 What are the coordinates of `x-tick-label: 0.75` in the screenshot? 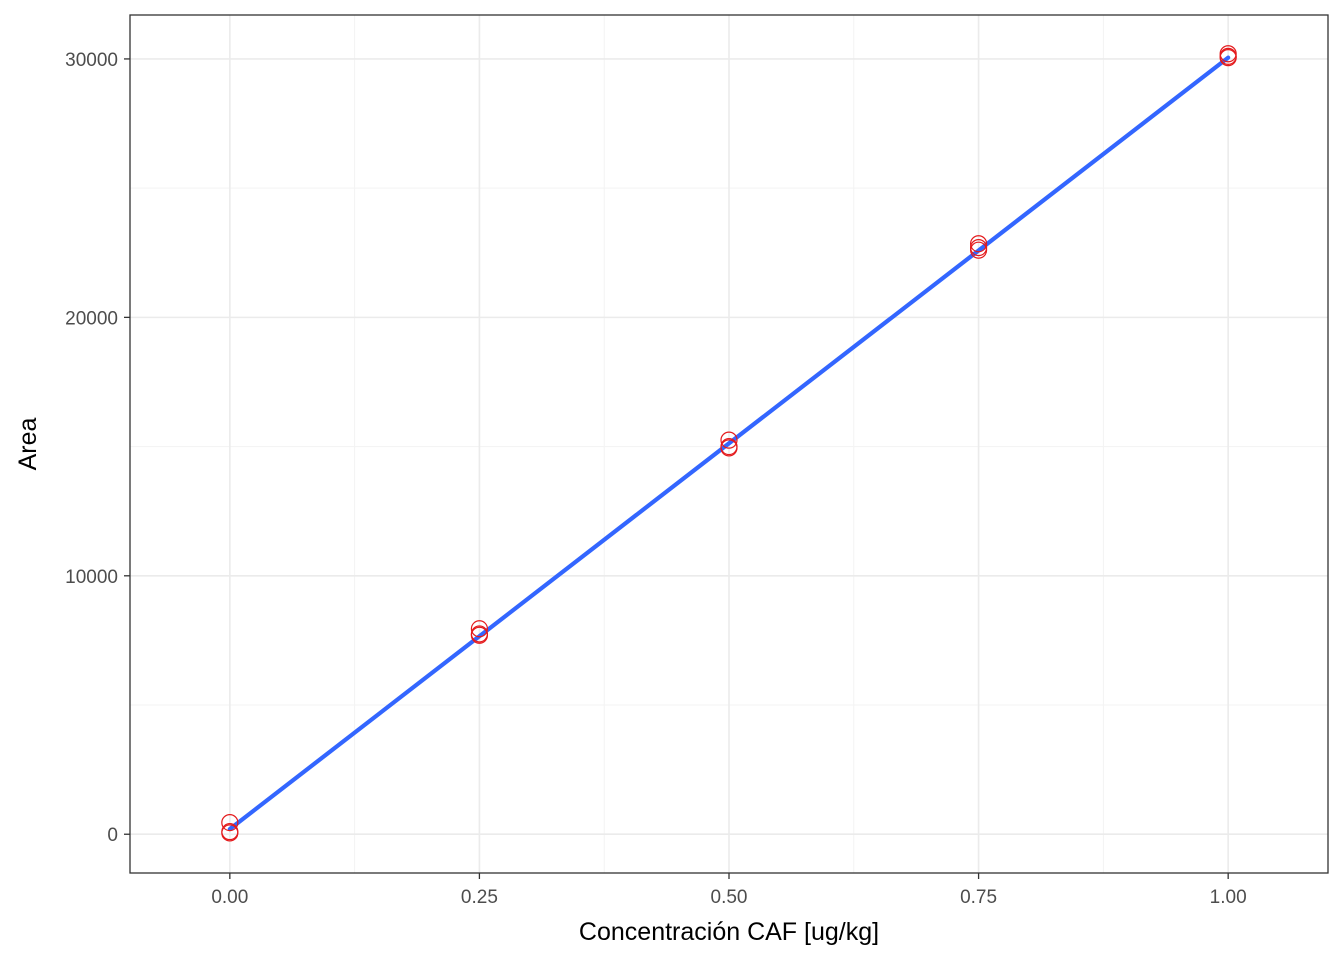 It's located at (978, 897).